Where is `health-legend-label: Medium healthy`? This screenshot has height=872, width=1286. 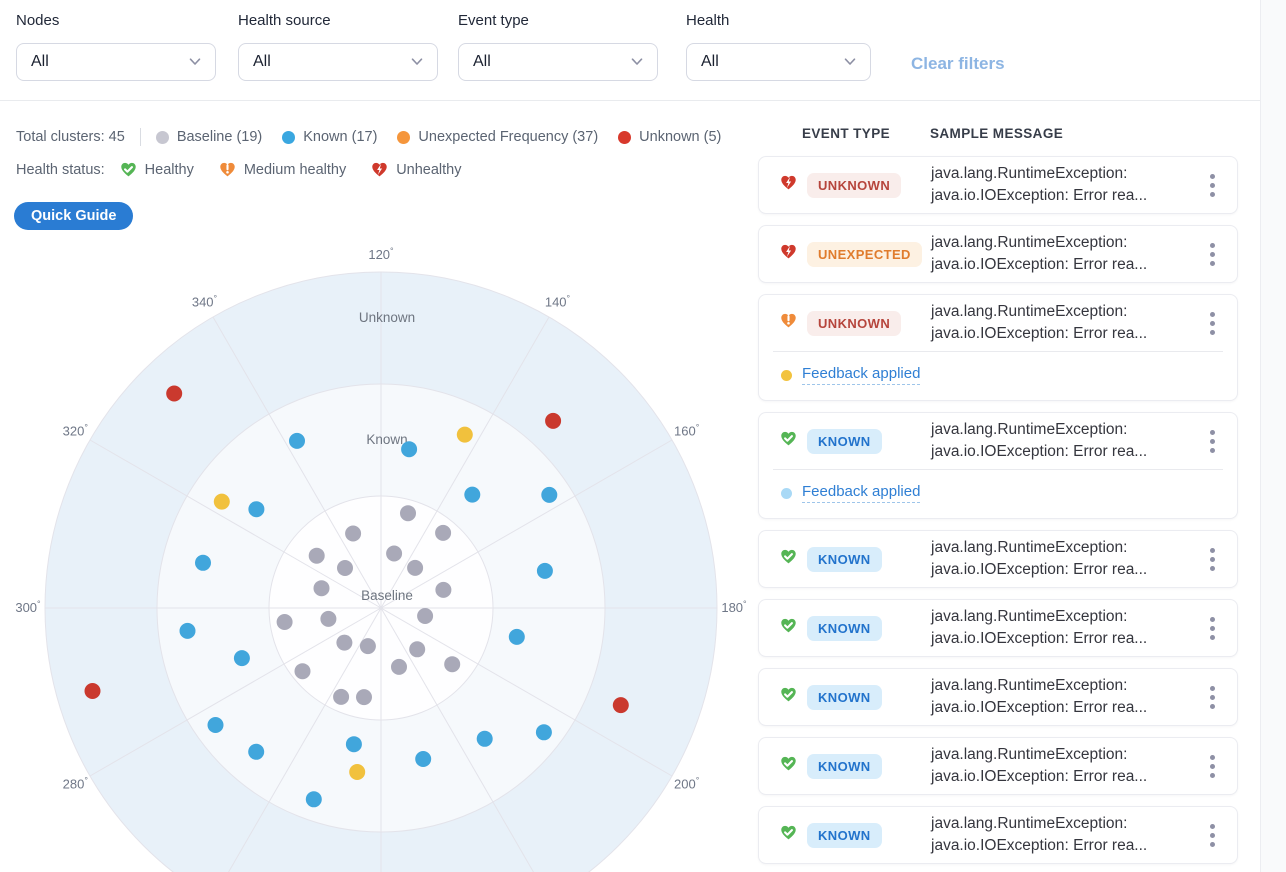
health-legend-label: Medium healthy is located at coordinates (295, 169).